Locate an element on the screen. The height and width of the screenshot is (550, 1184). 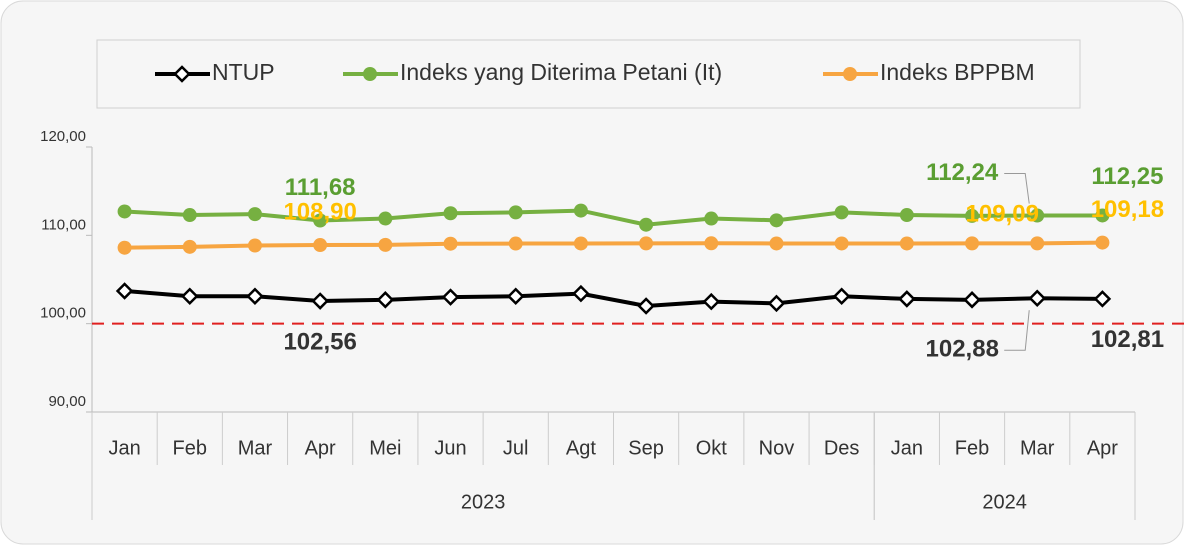
data-label: 102,88 is located at coordinates (962, 349).